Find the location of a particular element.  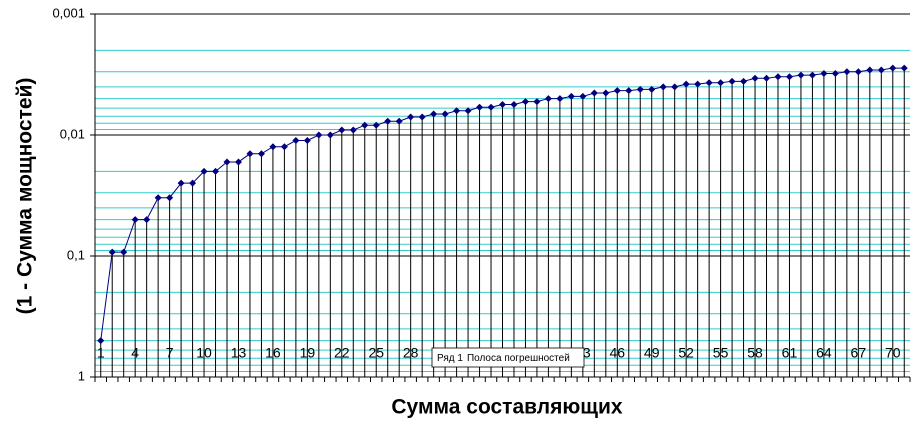

y-tick-label: 0,1 is located at coordinates (76, 254).